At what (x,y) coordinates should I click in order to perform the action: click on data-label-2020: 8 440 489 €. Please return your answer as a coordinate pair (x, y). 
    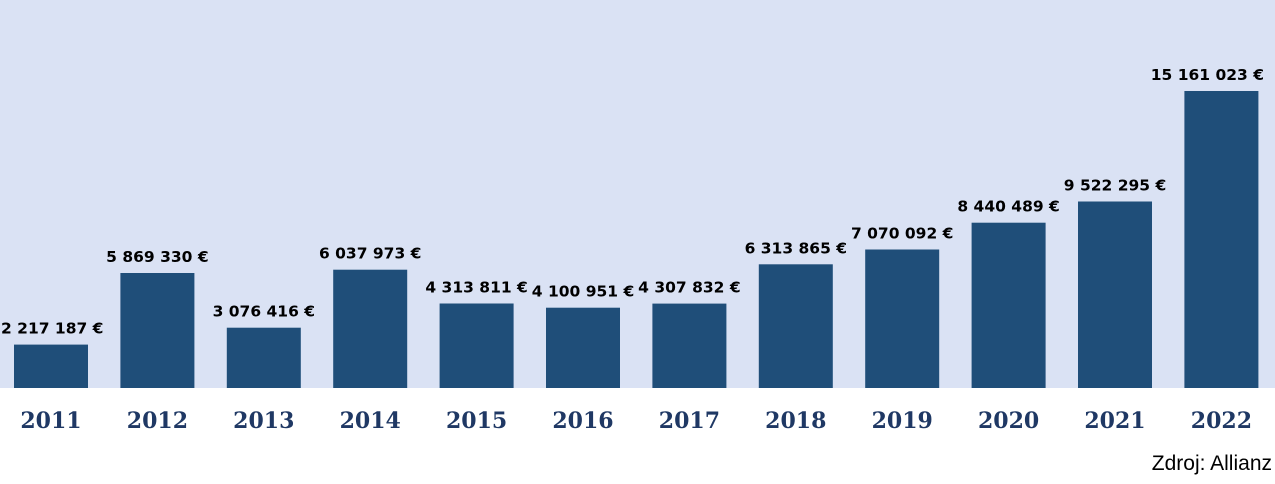
    Looking at the image, I should click on (1008, 207).